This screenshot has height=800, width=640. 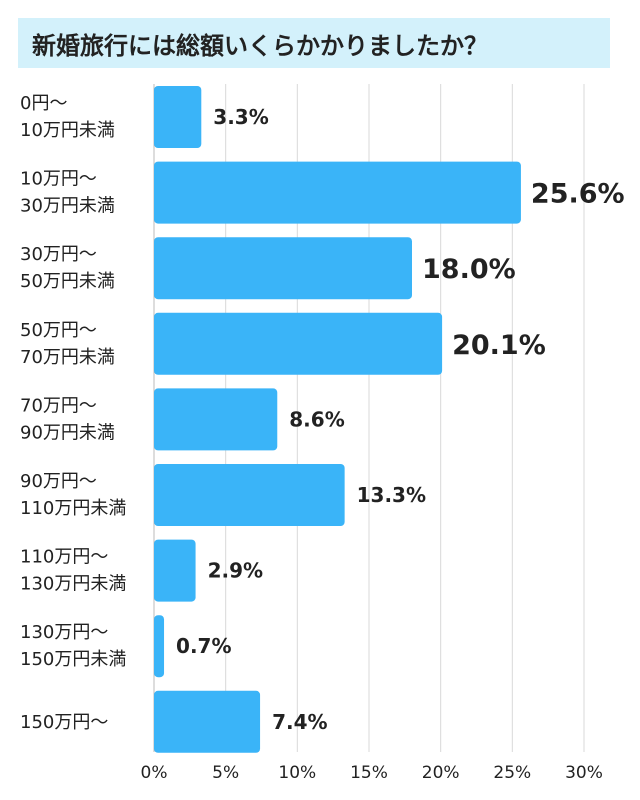 What do you see at coordinates (67, 432) in the screenshot?
I see `category-label: 90万円未満` at bounding box center [67, 432].